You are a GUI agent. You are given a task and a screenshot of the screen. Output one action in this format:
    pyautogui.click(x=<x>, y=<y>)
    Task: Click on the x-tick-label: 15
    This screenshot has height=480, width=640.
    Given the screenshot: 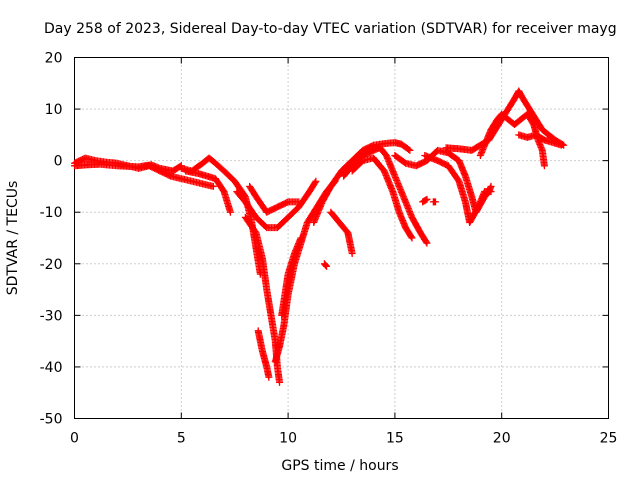 What is the action you would take?
    pyautogui.click(x=395, y=439)
    